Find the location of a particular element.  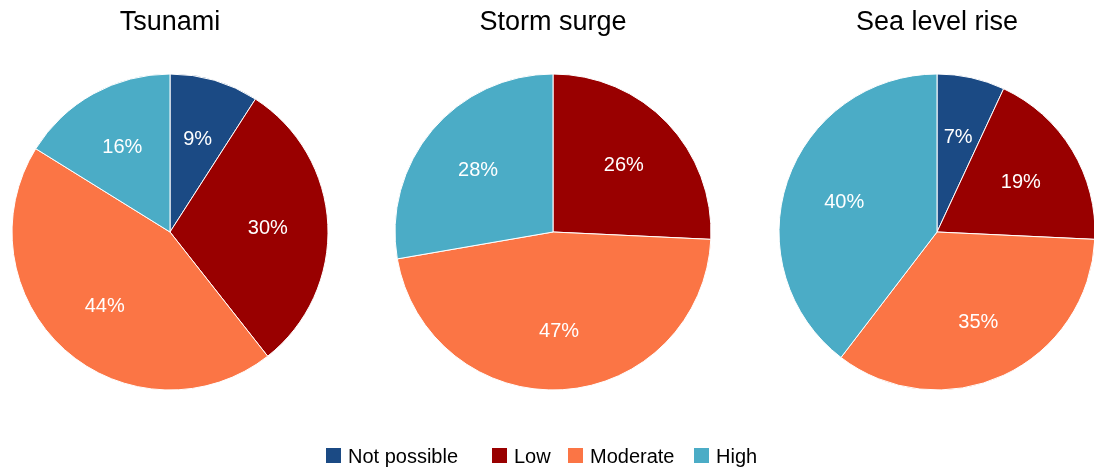

chart-title: Sea level rise is located at coordinates (937, 21).